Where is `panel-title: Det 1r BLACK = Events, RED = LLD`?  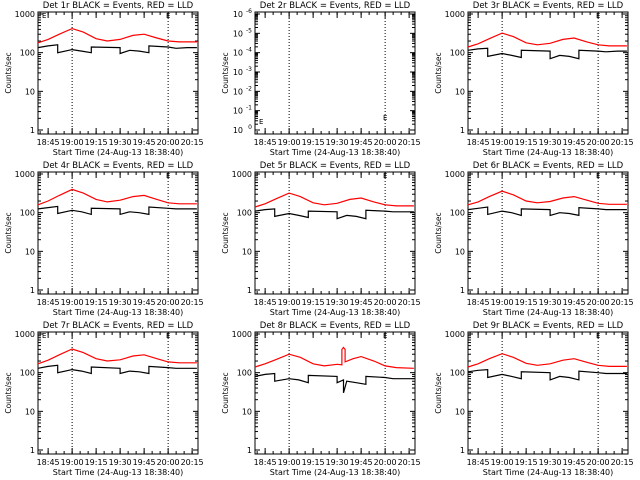 panel-title: Det 1r BLACK = Events, RED = LLD is located at coordinates (118, 6).